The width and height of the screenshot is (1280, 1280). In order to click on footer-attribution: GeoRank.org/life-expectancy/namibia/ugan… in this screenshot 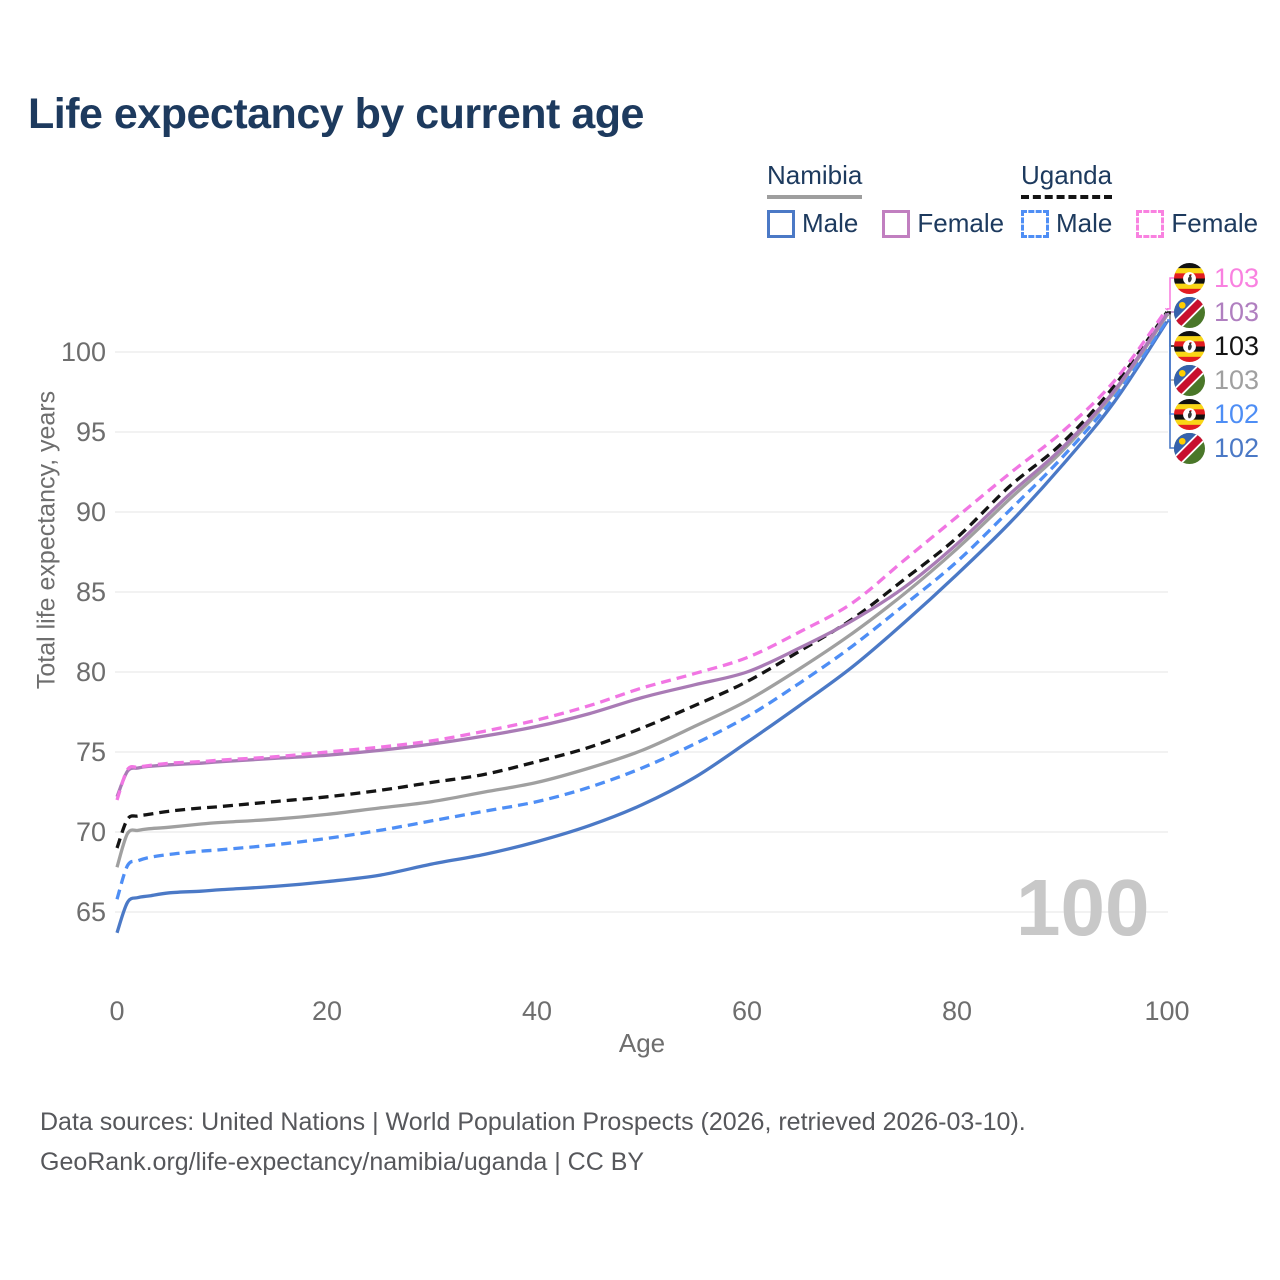, I will do `click(342, 1162)`.